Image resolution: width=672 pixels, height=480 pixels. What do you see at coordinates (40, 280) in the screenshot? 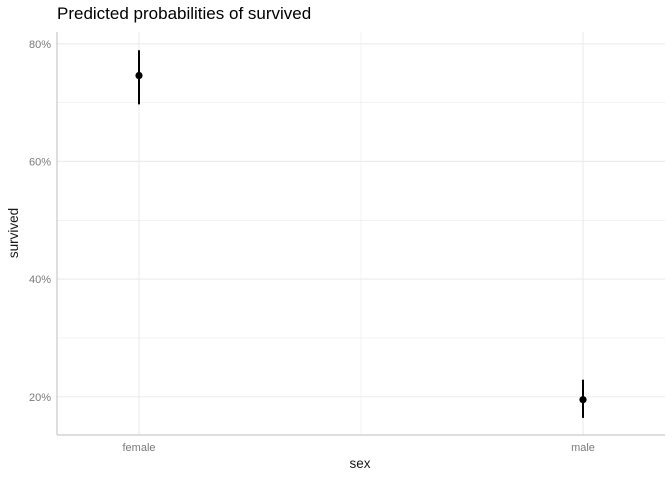
I see `y-tick-label: 40%` at bounding box center [40, 280].